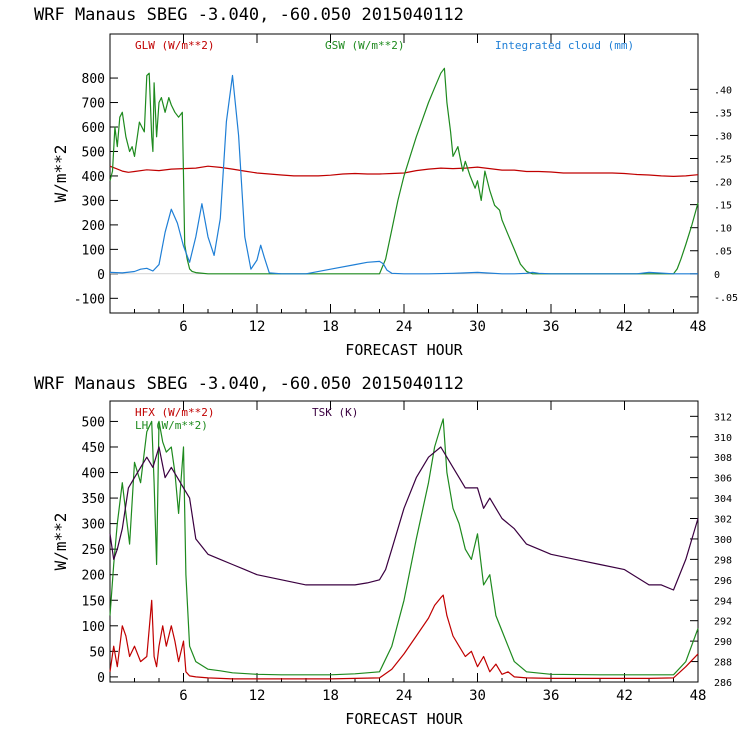 The image size is (740, 740). Describe the element at coordinates (335, 412) in the screenshot. I see `legend-entry: TSK (K)` at that location.